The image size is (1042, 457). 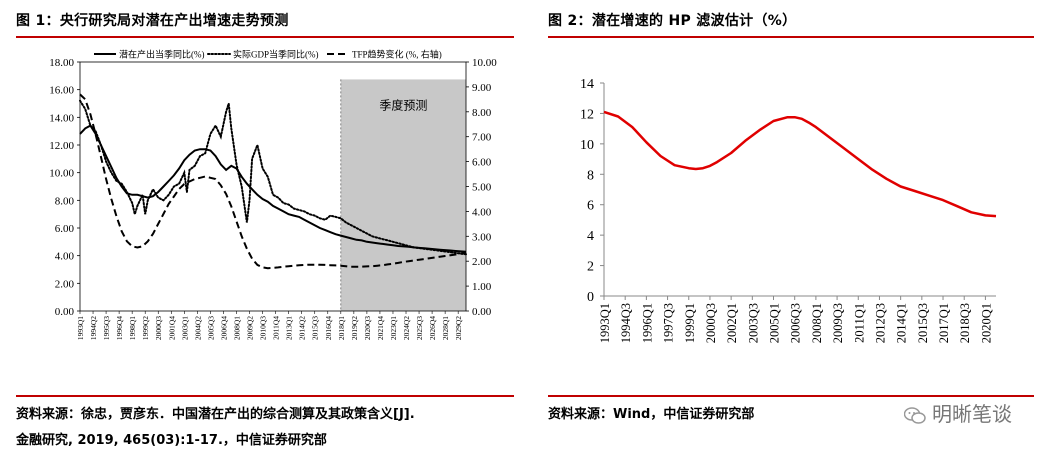 I want to click on legend-label-3: TFP趋势变化 (%, 右轴), so click(x=397, y=54).